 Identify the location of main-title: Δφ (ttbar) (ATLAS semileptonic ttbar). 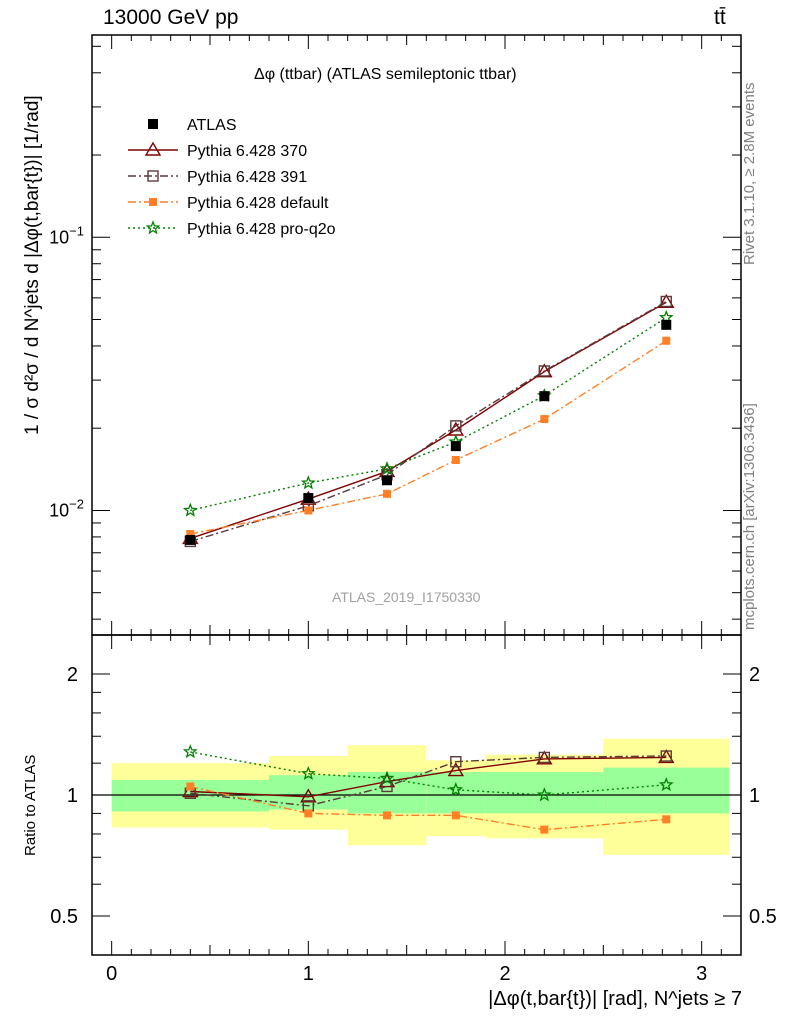
(385, 74).